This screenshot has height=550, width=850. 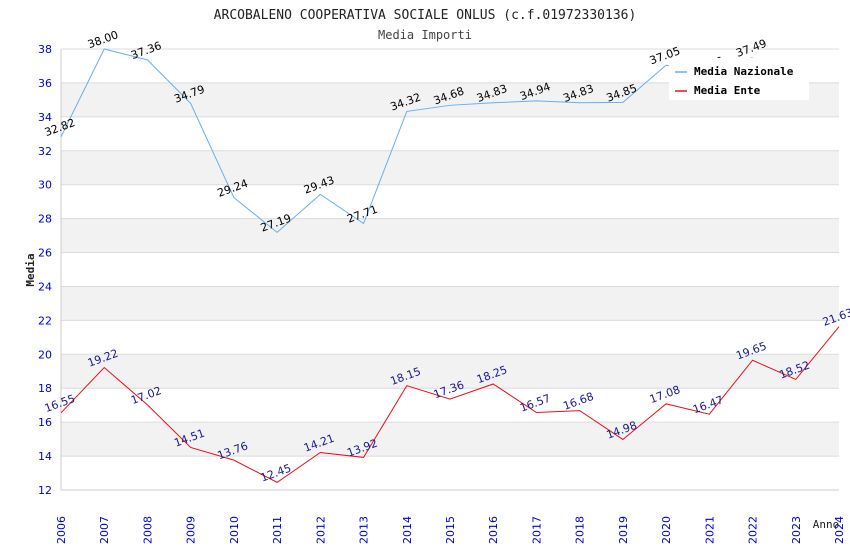 I want to click on x-tick-label: 2017, so click(x=536, y=530).